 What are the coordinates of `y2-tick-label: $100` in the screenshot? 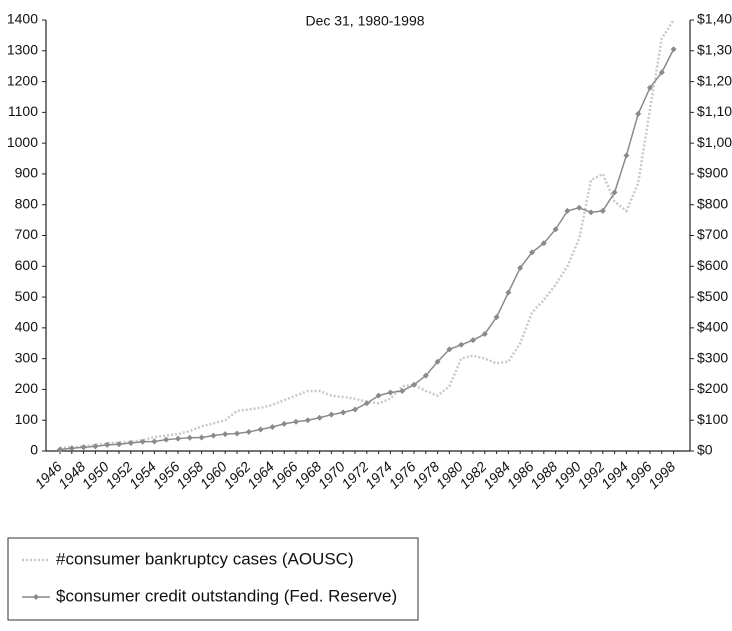 It's located at (712, 419).